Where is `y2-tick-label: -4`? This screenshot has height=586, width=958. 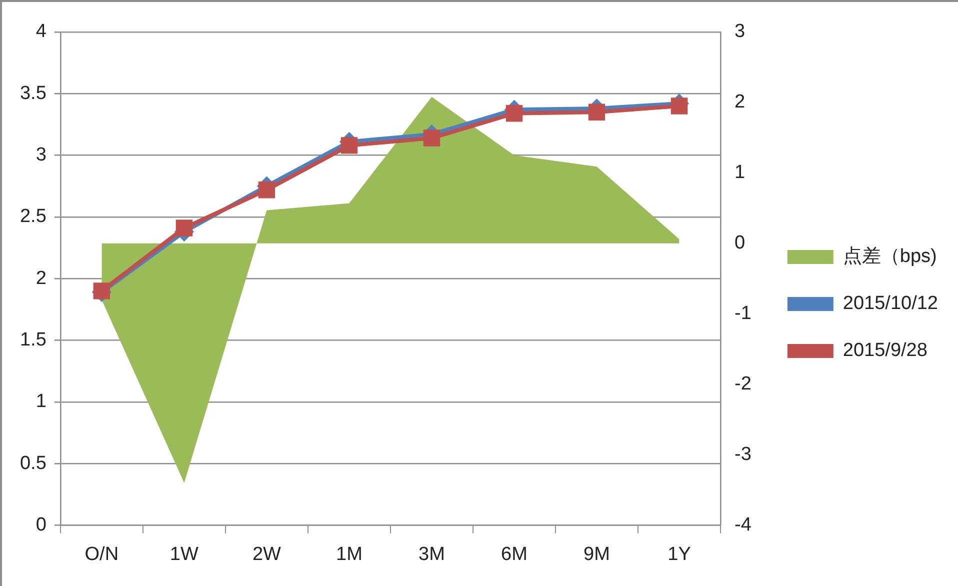 y2-tick-label: -4 is located at coordinates (743, 525).